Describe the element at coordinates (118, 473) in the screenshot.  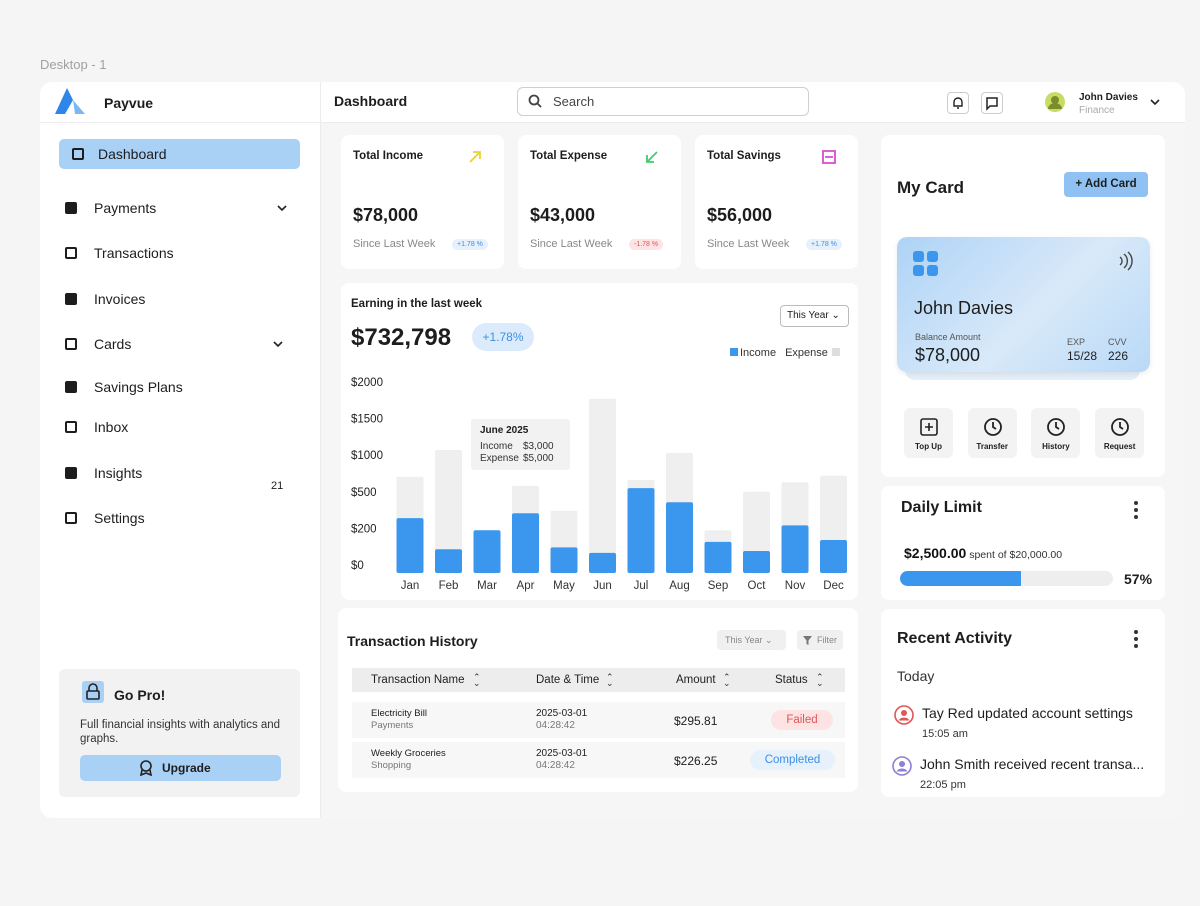
I see `nav-item: Insights` at that location.